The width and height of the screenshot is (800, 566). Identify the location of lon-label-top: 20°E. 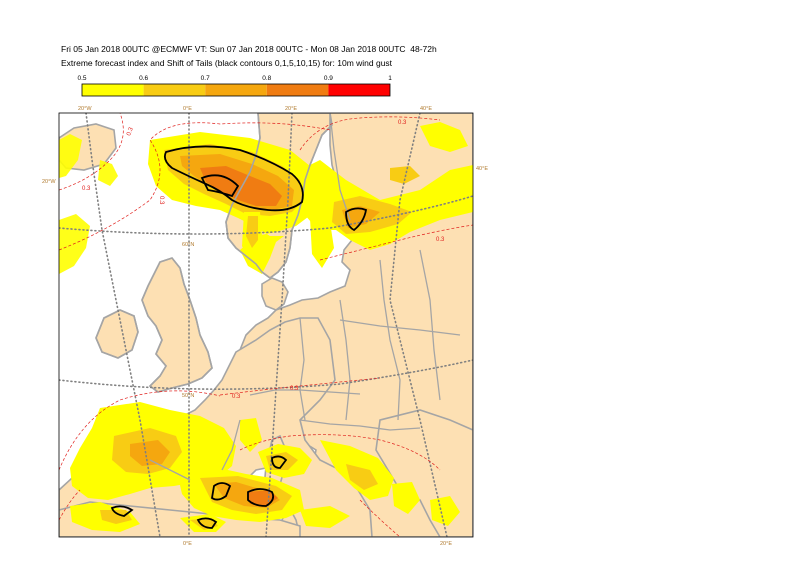
(291, 109).